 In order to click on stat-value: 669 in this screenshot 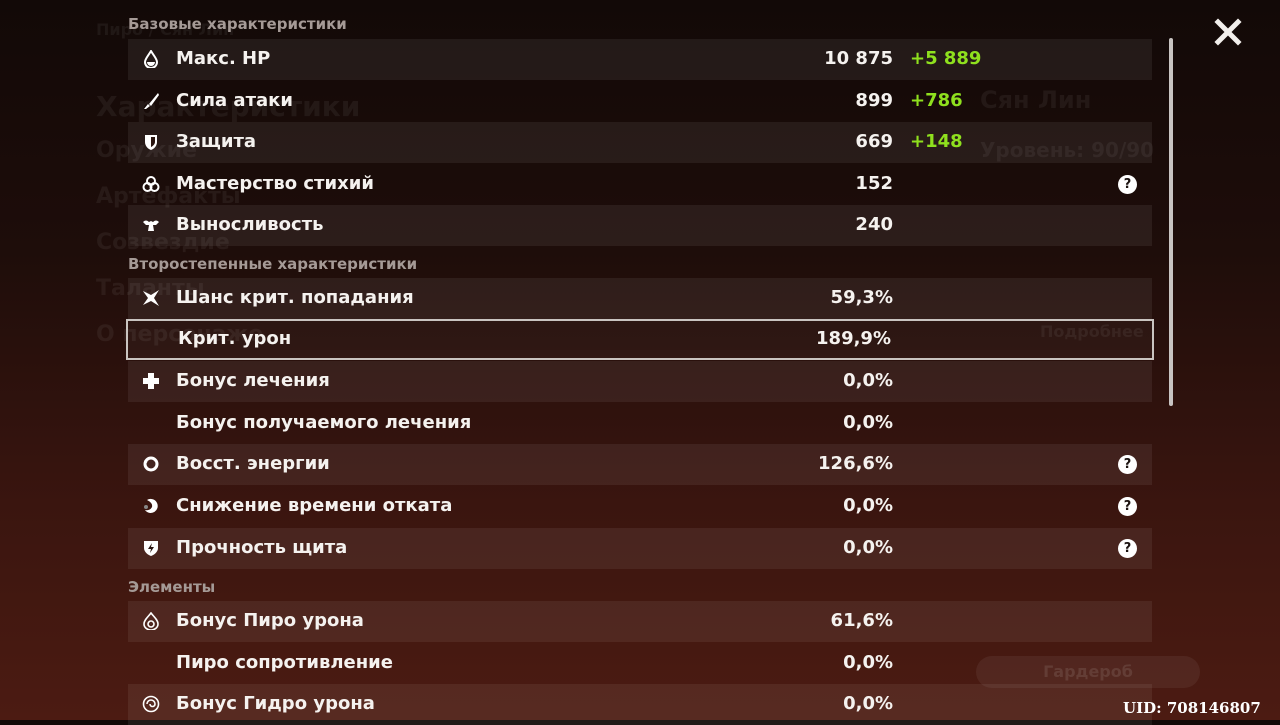, I will do `click(874, 142)`.